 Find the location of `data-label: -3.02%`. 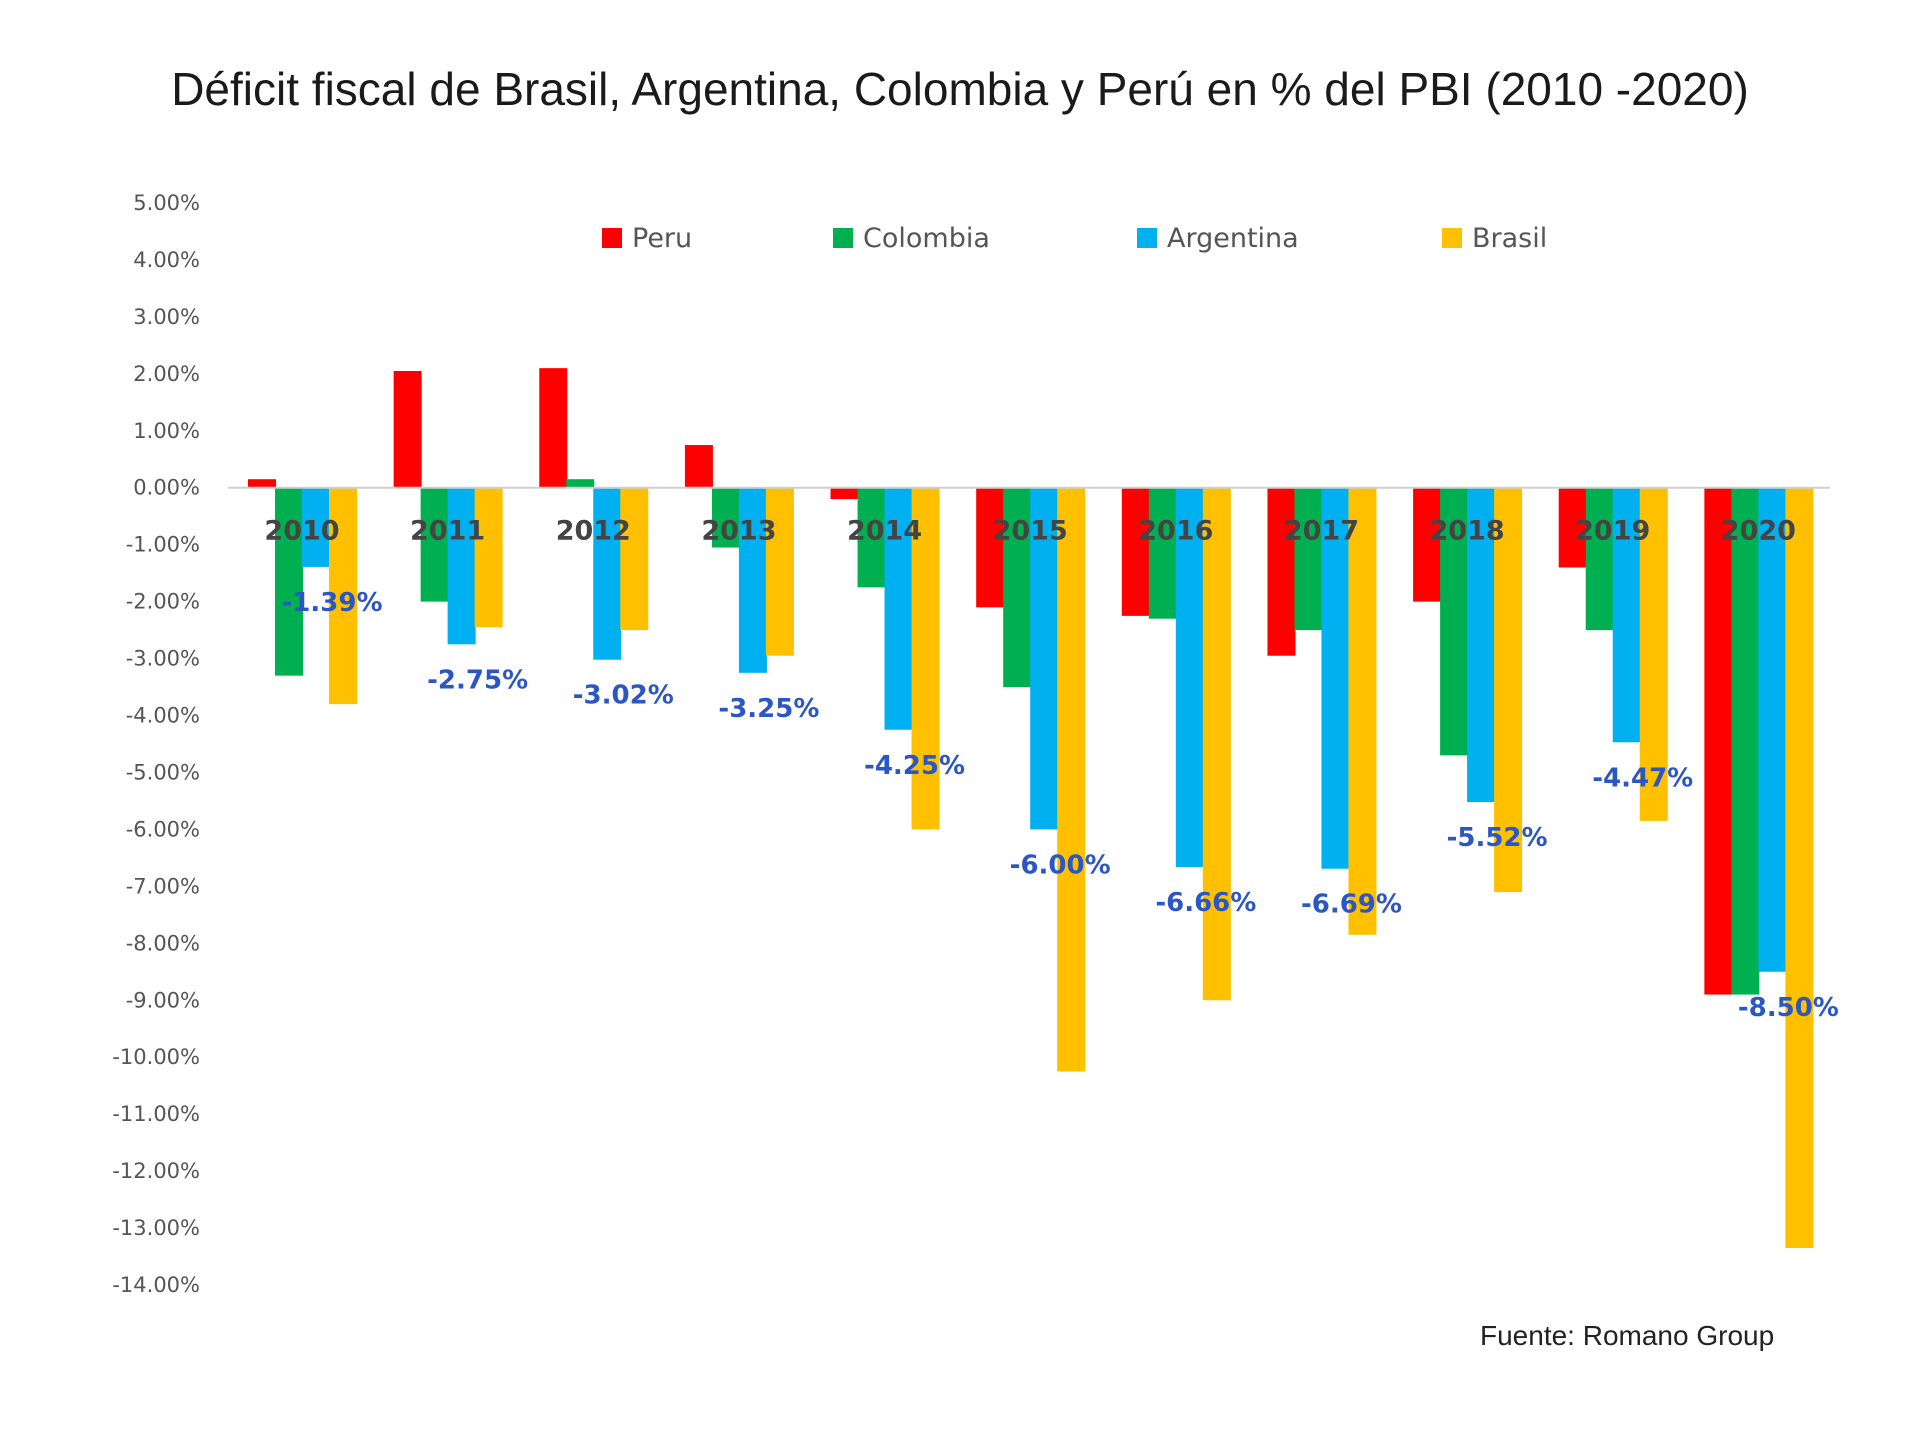

data-label: -3.02% is located at coordinates (623, 696).